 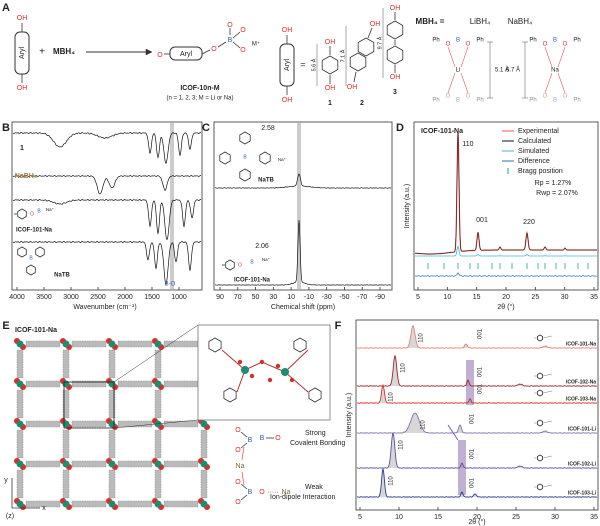 What do you see at coordinates (238, 297) in the screenshot?
I see `x-tick-label: 70` at bounding box center [238, 297].